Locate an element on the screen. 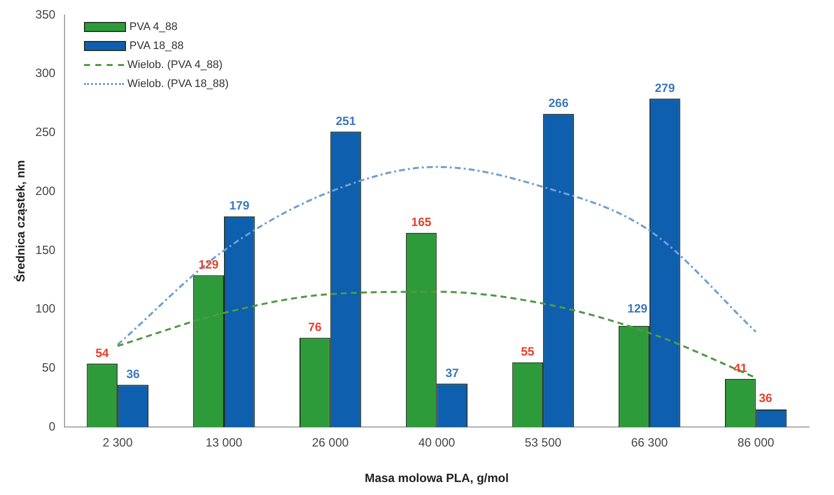 The width and height of the screenshot is (834, 495). x-tick-label: 66 300 is located at coordinates (649, 443).